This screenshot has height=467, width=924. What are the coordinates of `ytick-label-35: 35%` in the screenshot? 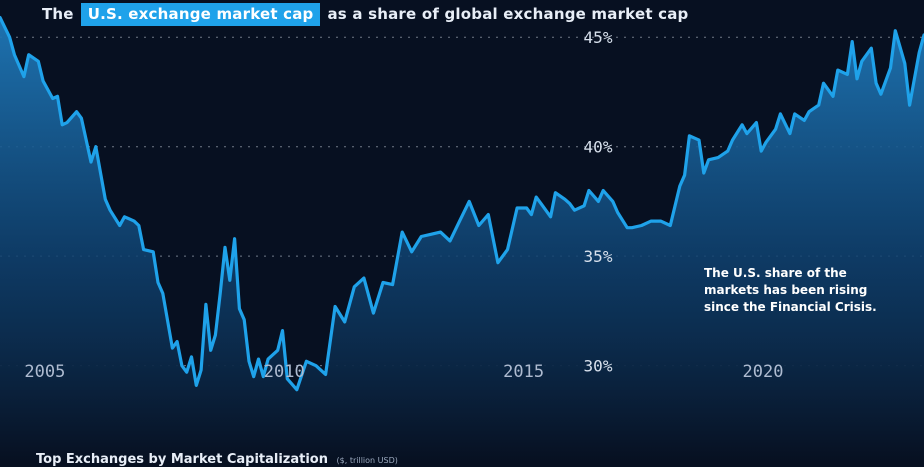 It's located at (598, 256).